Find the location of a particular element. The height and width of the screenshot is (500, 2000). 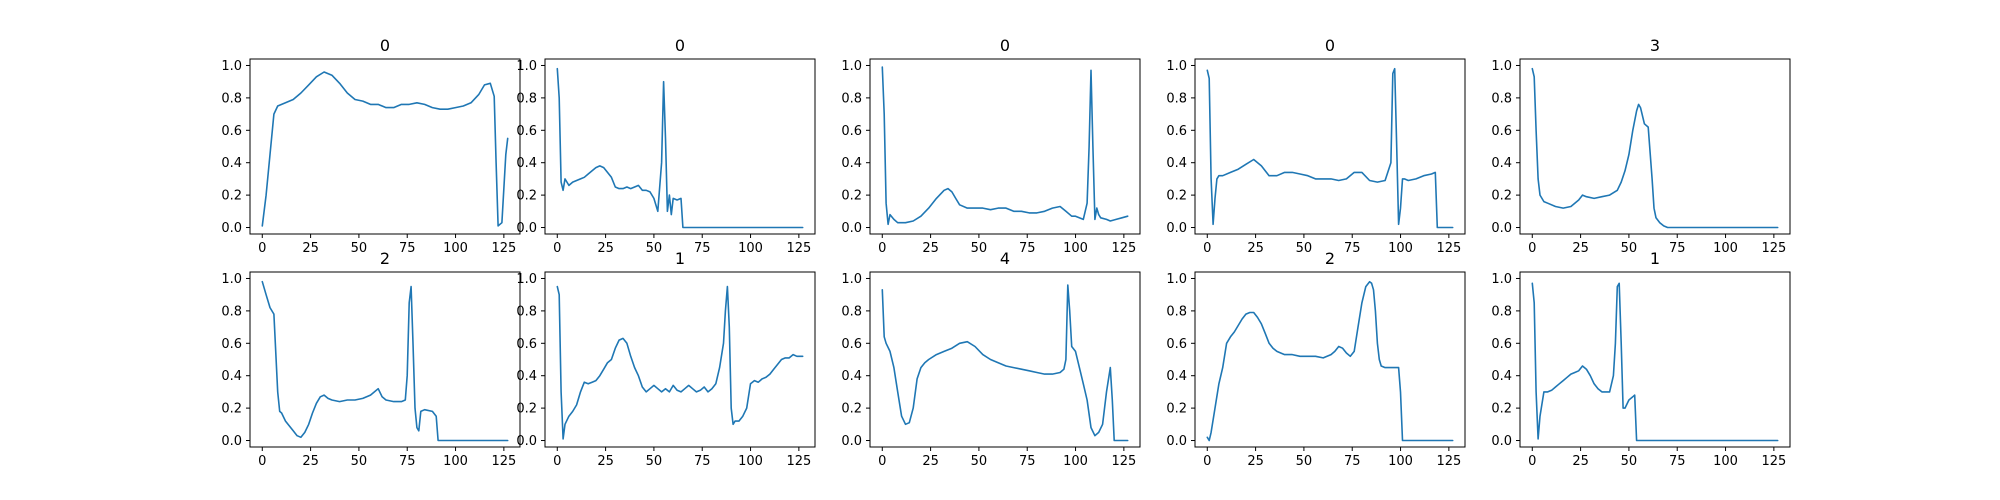

subplot-5: 0 25 50 75 100 125 0.0 0.2 0.4 0.6 0.8 1.0 3 is located at coordinates (1641, 146).